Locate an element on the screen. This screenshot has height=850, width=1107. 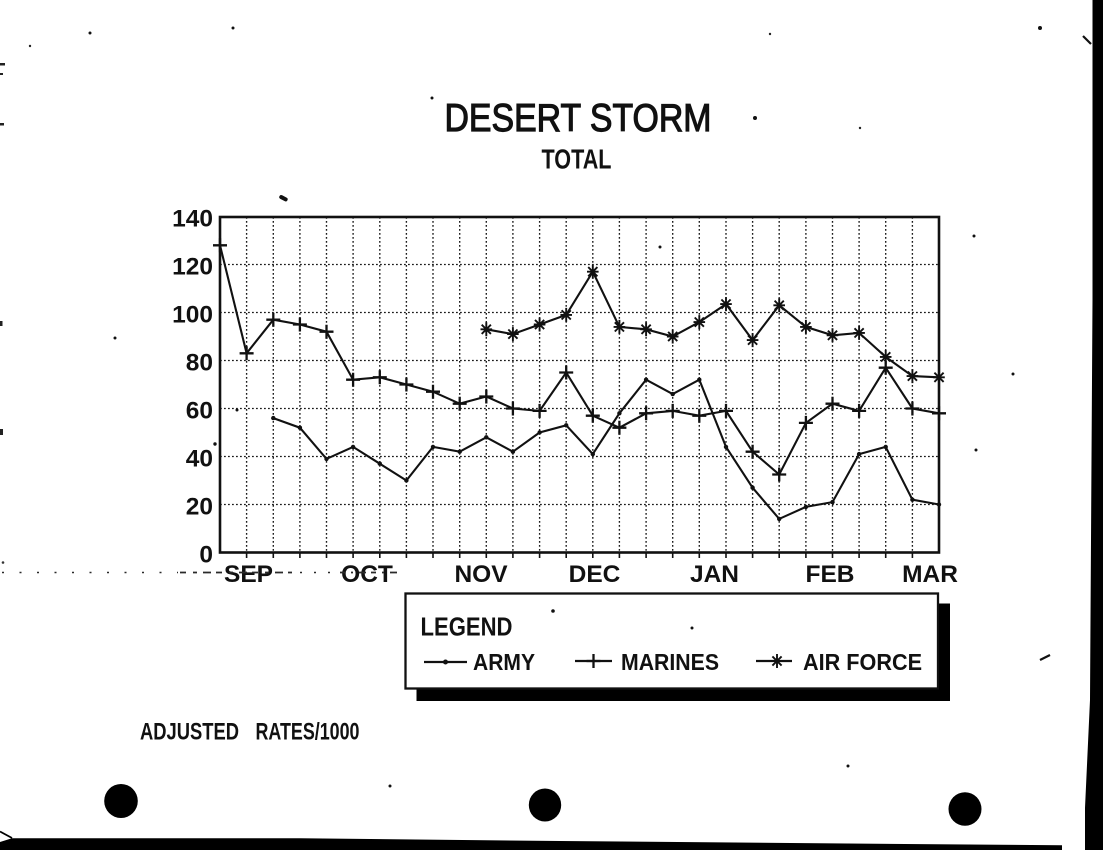
svg-text: MAR is located at coordinates (930, 574).